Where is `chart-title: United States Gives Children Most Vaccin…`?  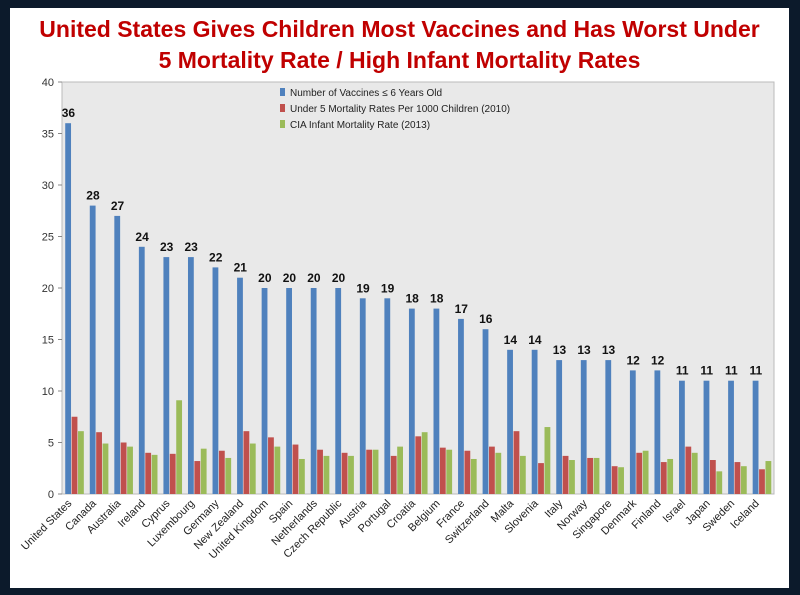 chart-title: United States Gives Children Most Vaccin… is located at coordinates (399, 45).